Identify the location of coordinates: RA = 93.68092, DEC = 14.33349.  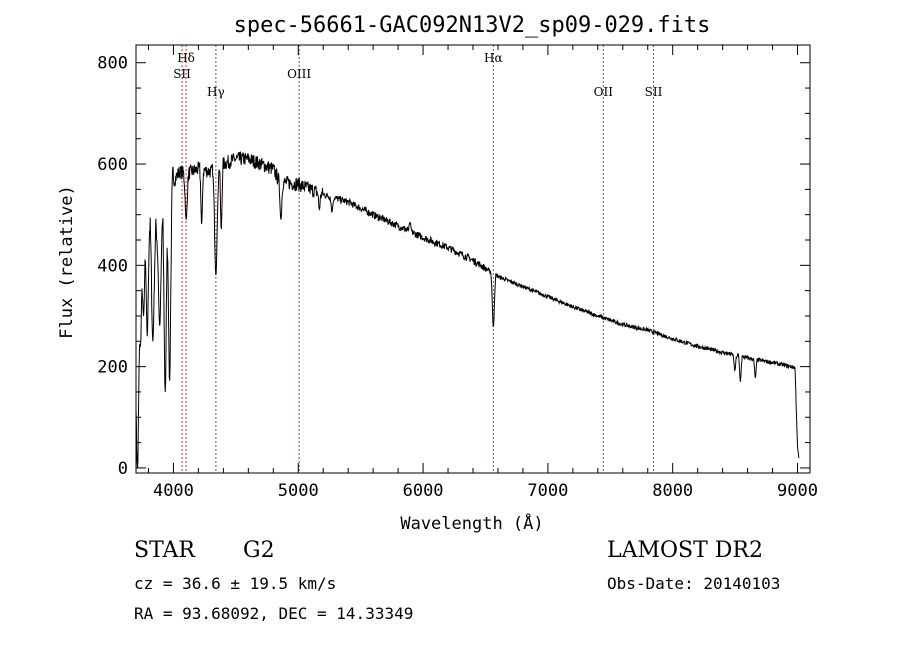
(274, 613).